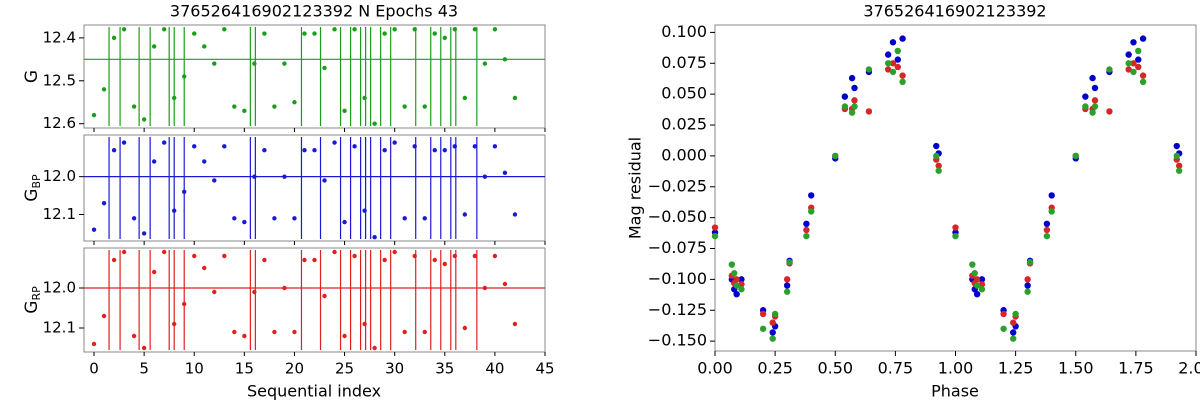 The image size is (1200, 403). I want to click on y-tick-label: 0.050, so click(684, 93).